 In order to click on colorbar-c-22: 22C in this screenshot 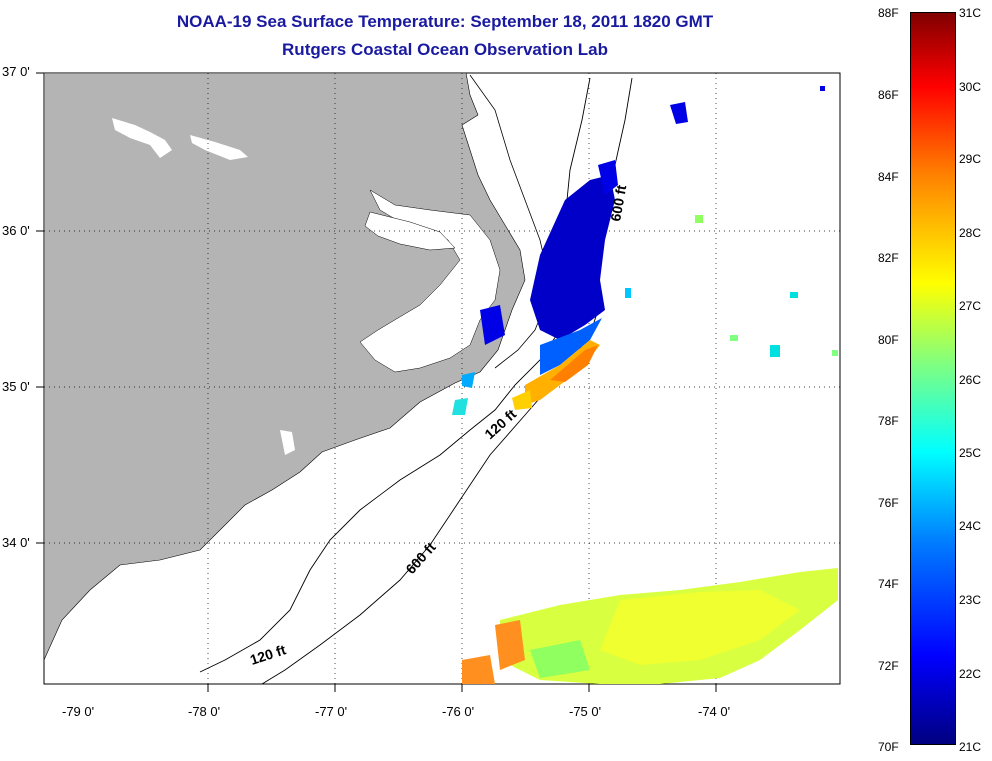, I will do `click(970, 674)`.